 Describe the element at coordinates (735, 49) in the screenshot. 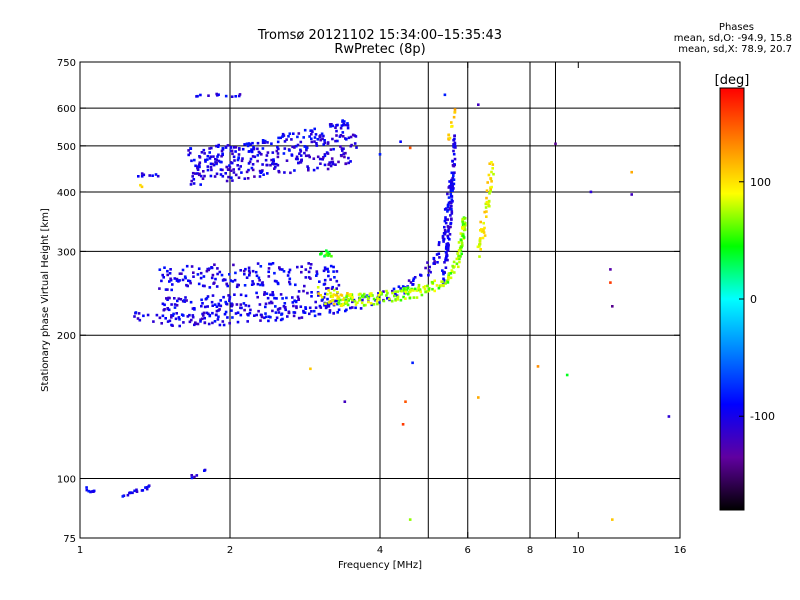

I see `phases-x-stats: mean, sd,X: 78.9, 20.7` at that location.